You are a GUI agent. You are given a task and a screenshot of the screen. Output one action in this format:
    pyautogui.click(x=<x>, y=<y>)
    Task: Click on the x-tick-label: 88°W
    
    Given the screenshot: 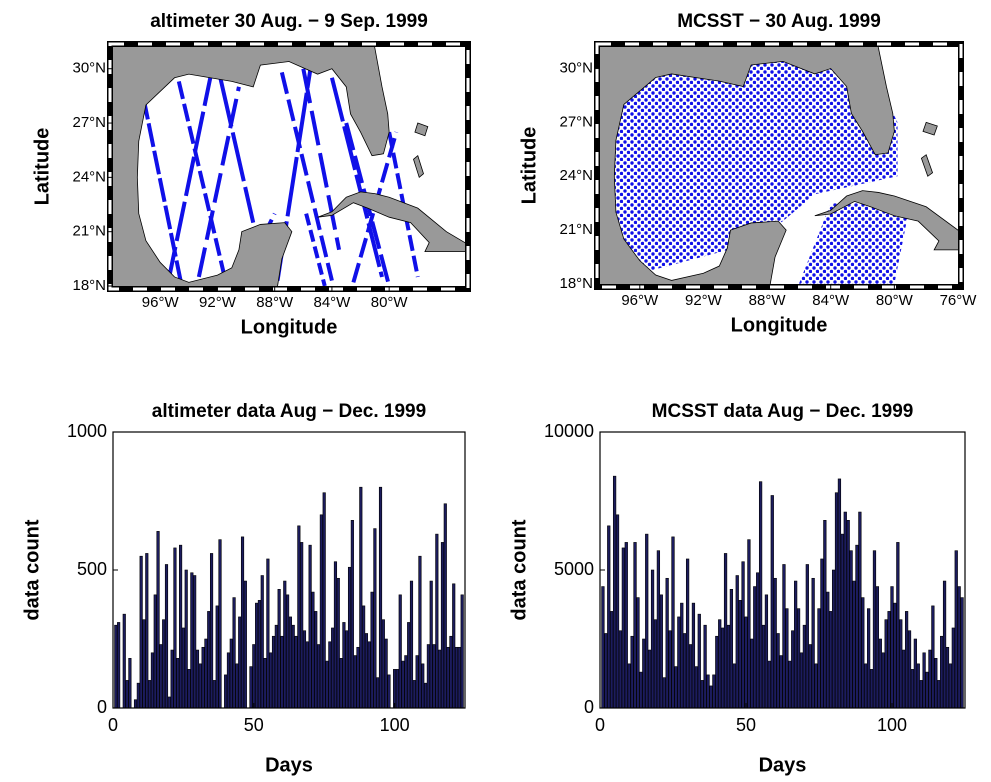 What is the action you would take?
    pyautogui.click(x=768, y=300)
    